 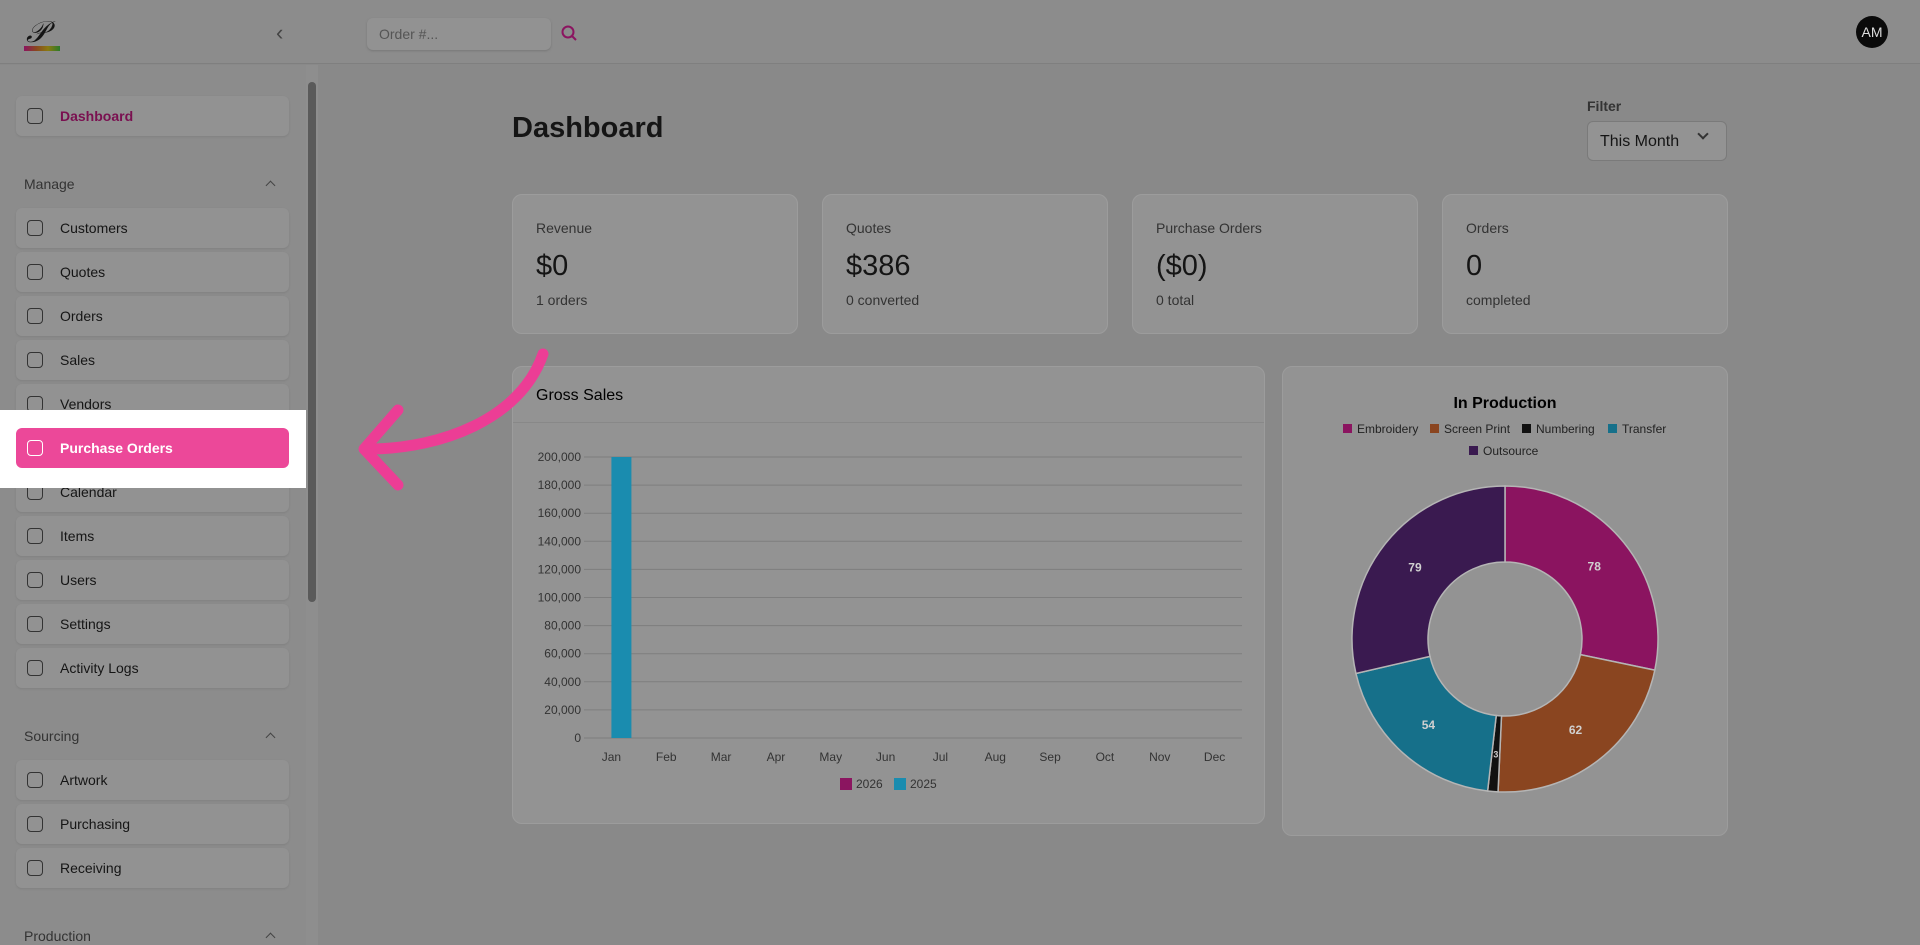 I want to click on y-tick-label: 180,000, so click(x=560, y=485).